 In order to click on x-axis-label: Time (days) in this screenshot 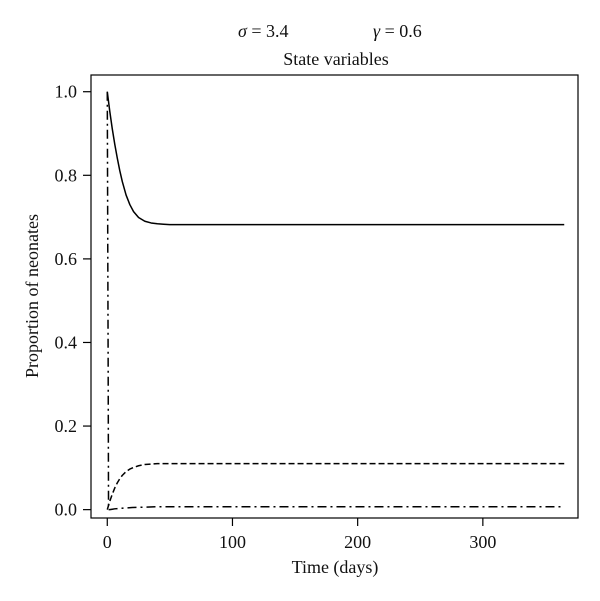, I will do `click(335, 567)`.